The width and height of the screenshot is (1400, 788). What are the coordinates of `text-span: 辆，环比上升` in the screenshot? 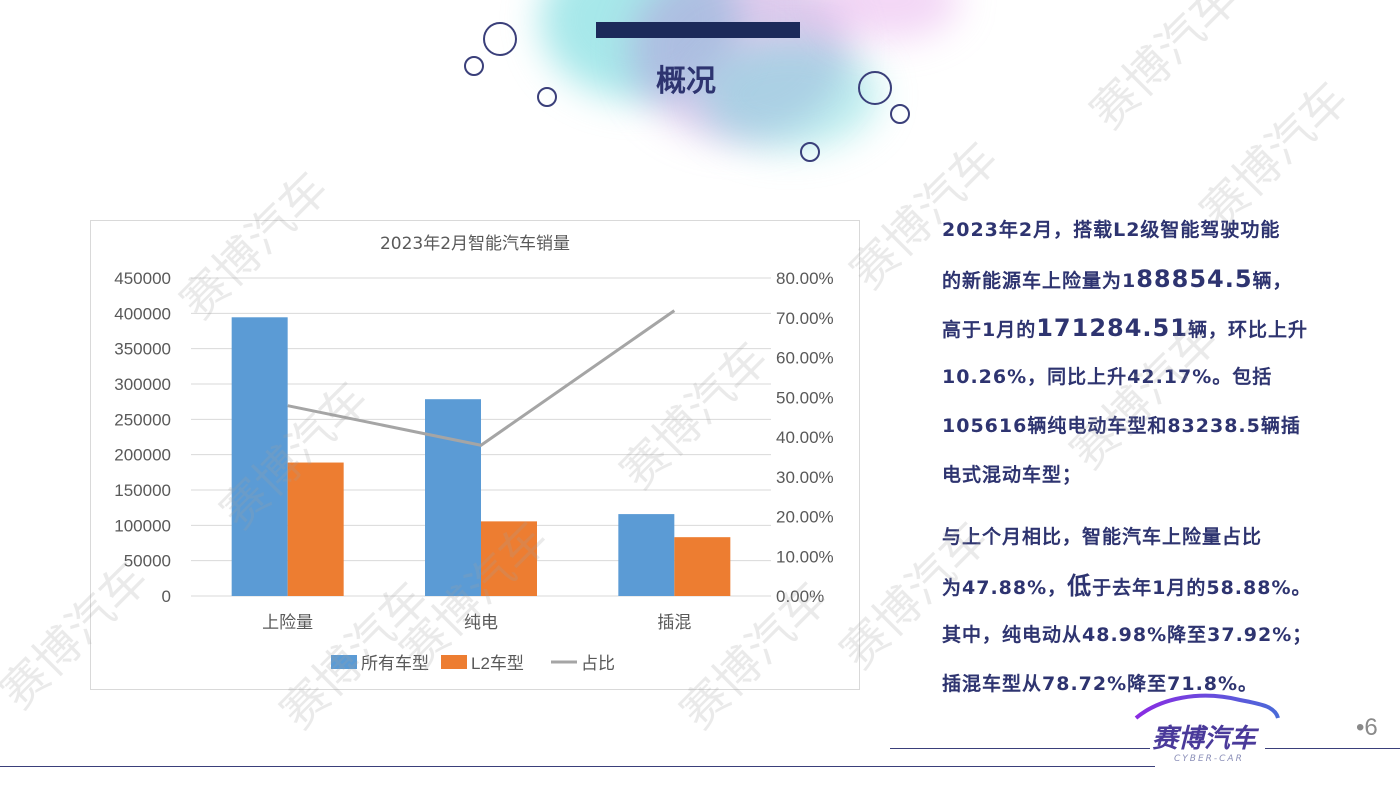 It's located at (1247, 330).